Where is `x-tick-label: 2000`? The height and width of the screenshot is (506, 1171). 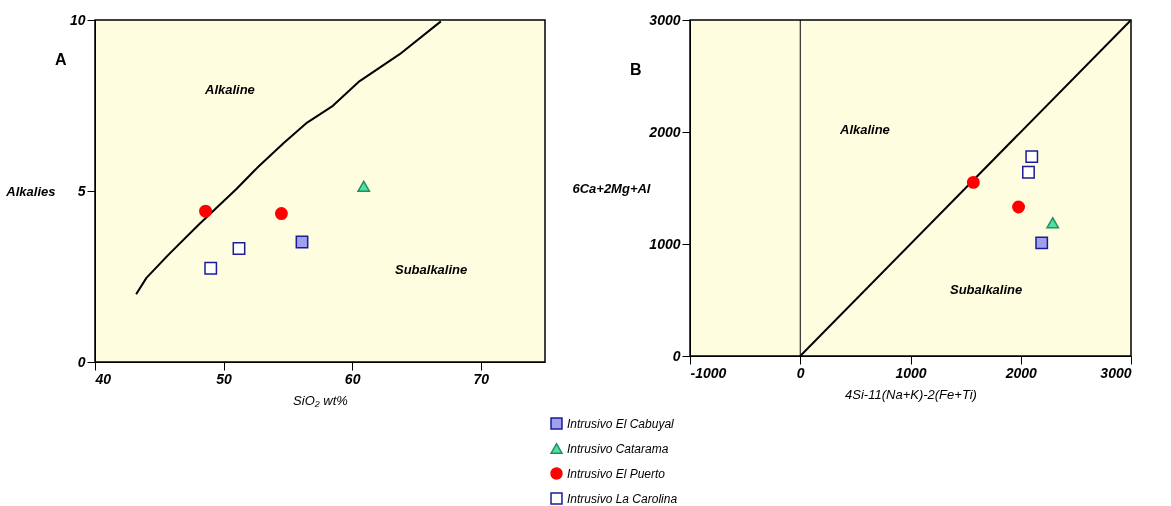
x-tick-label: 2000 is located at coordinates (1021, 372).